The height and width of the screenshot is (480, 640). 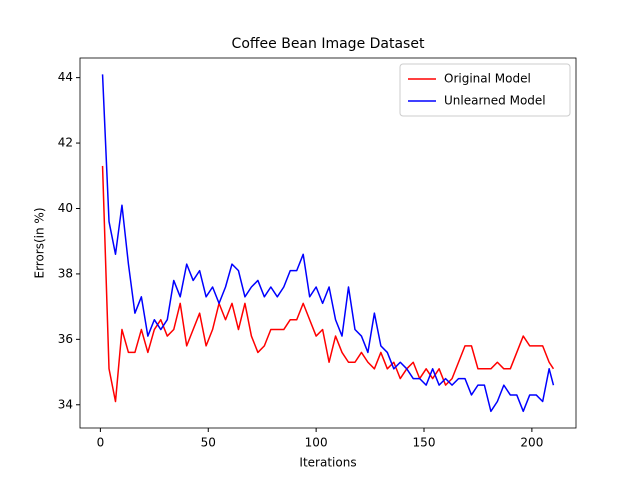 I want to click on y-tick-label: 34, so click(x=65, y=404).